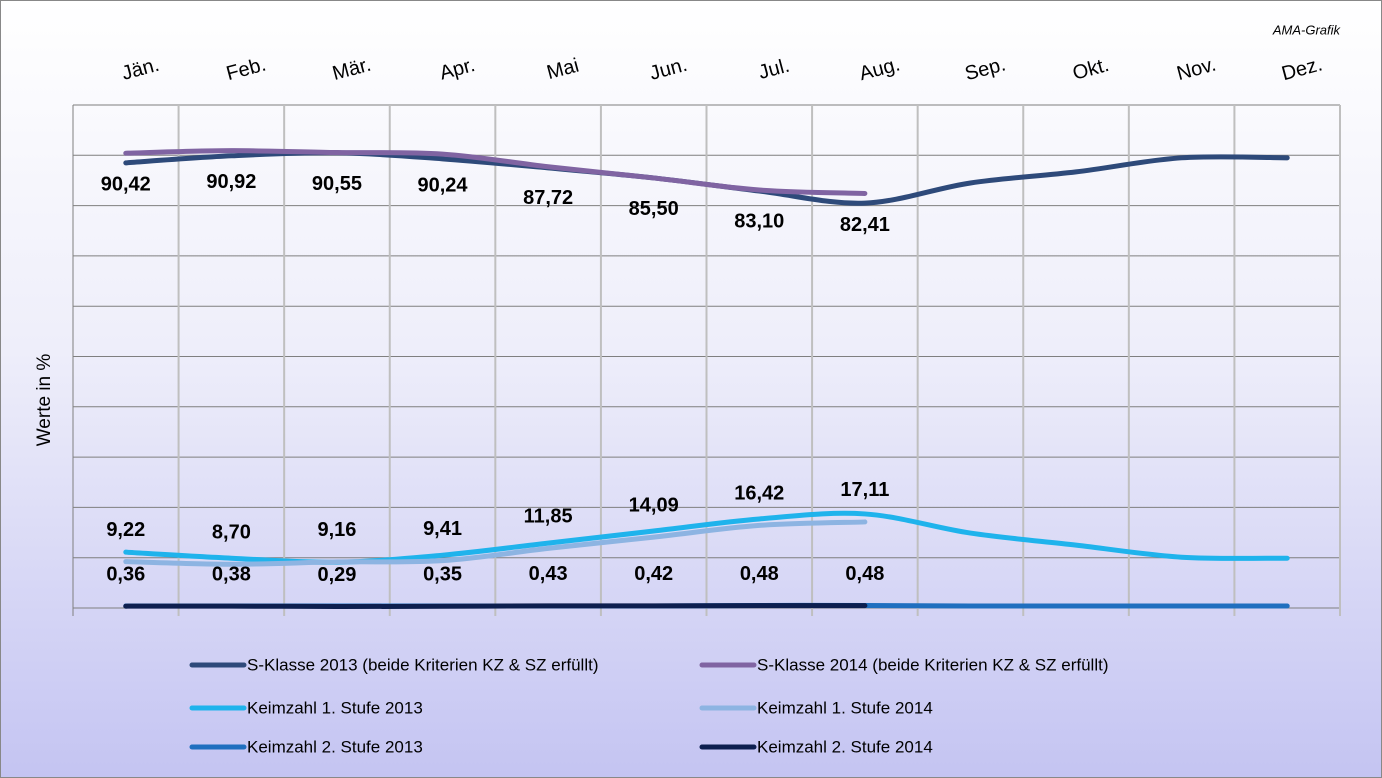  I want to click on y-axis-label: Werte in %, so click(44, 400).